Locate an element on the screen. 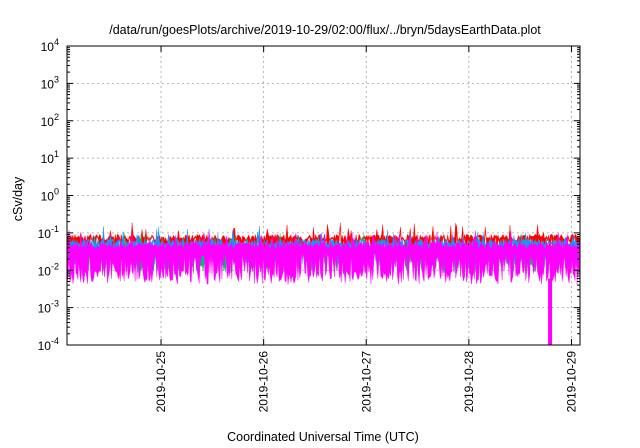 The width and height of the screenshot is (640, 448). x-tick-label: 2019-10-28 is located at coordinates (469, 382).